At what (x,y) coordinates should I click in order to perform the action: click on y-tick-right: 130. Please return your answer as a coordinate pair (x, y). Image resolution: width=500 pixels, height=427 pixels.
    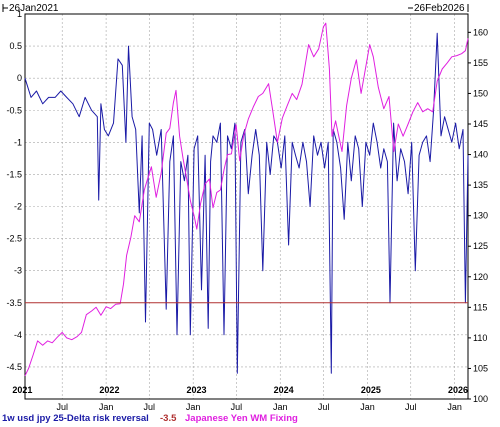
    Looking at the image, I should click on (480, 216).